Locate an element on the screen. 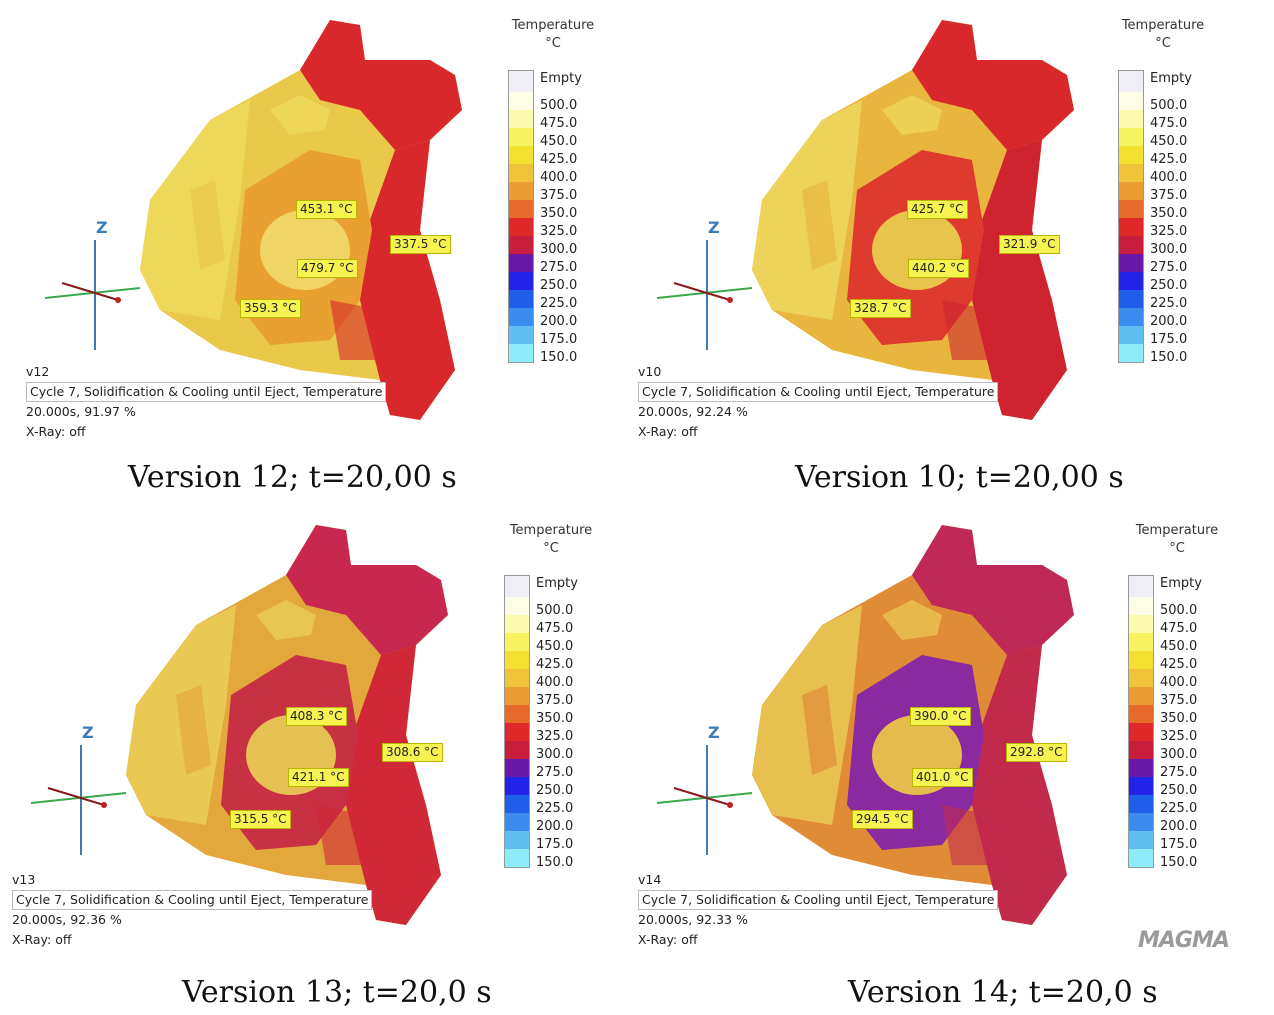 The height and width of the screenshot is (1015, 1274). panel-caption: Version 14; t=20,0 s is located at coordinates (1003, 992).